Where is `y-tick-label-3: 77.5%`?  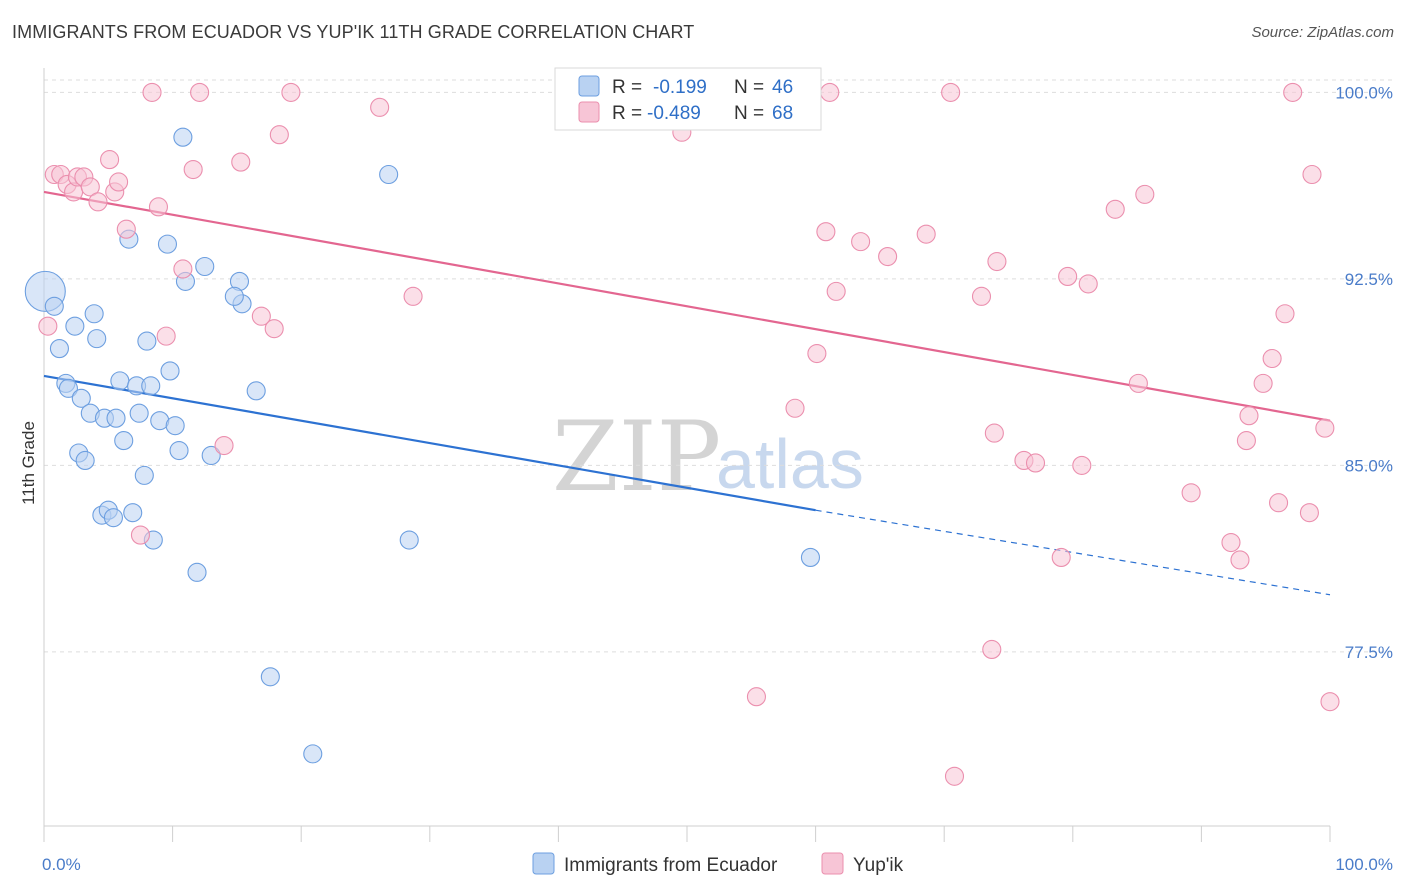 y-tick-label-3: 77.5% is located at coordinates (1369, 652).